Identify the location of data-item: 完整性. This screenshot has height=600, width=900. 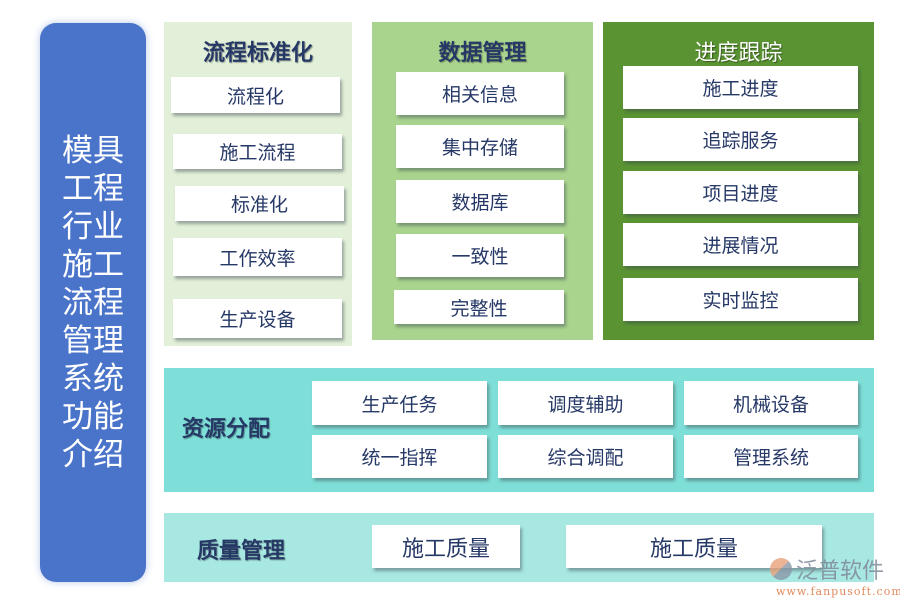
(479, 307).